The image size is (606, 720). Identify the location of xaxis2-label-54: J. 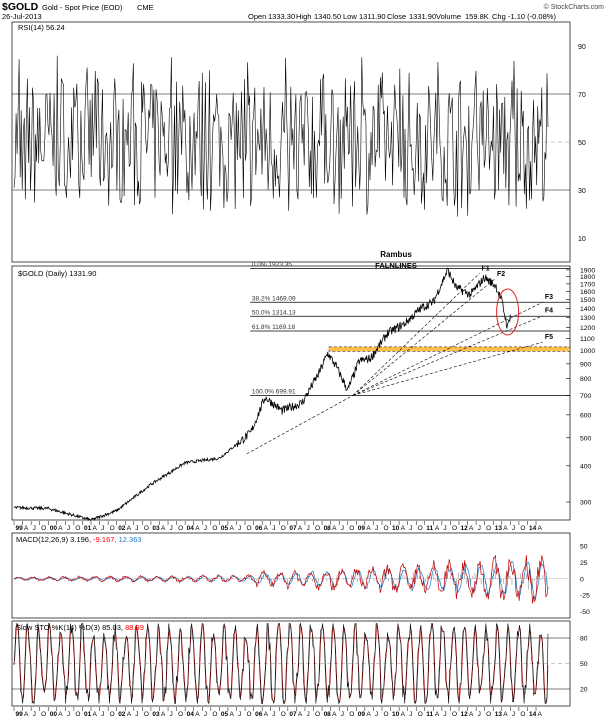
(479, 714).